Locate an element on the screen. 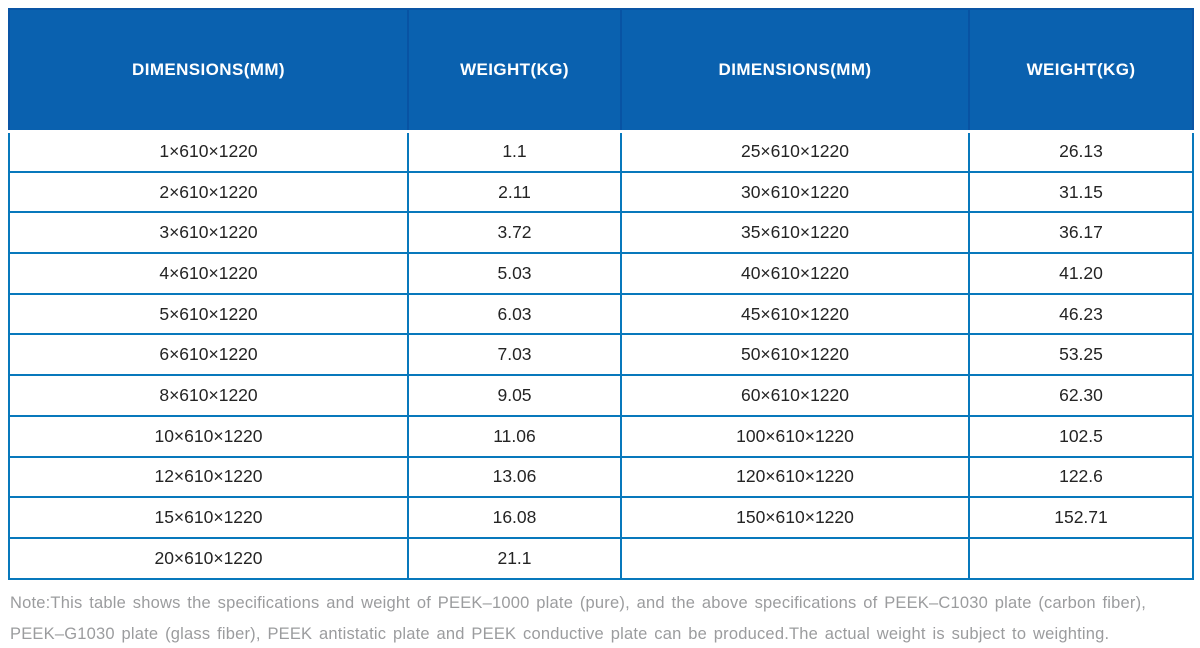  dimension-cell-right: 45×610×1220 is located at coordinates (795, 314).